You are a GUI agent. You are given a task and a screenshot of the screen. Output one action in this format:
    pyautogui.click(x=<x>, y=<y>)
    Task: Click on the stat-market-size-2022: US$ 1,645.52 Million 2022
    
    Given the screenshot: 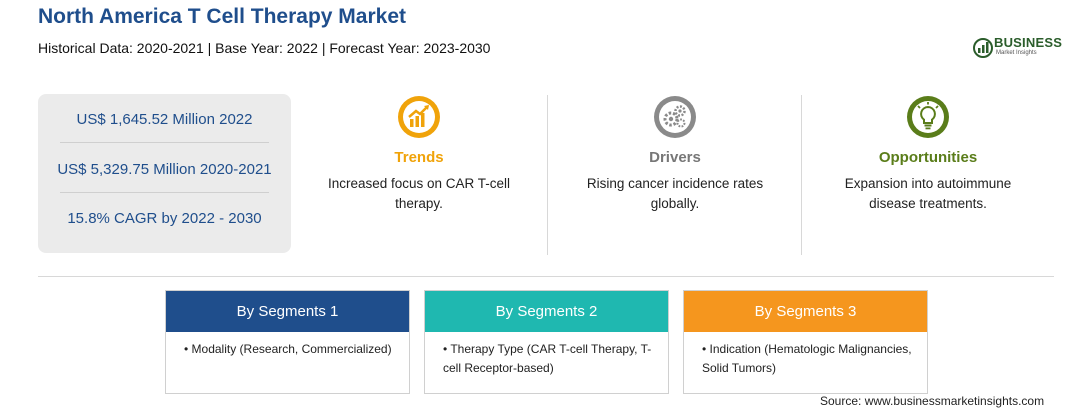 What is the action you would take?
    pyautogui.click(x=164, y=119)
    